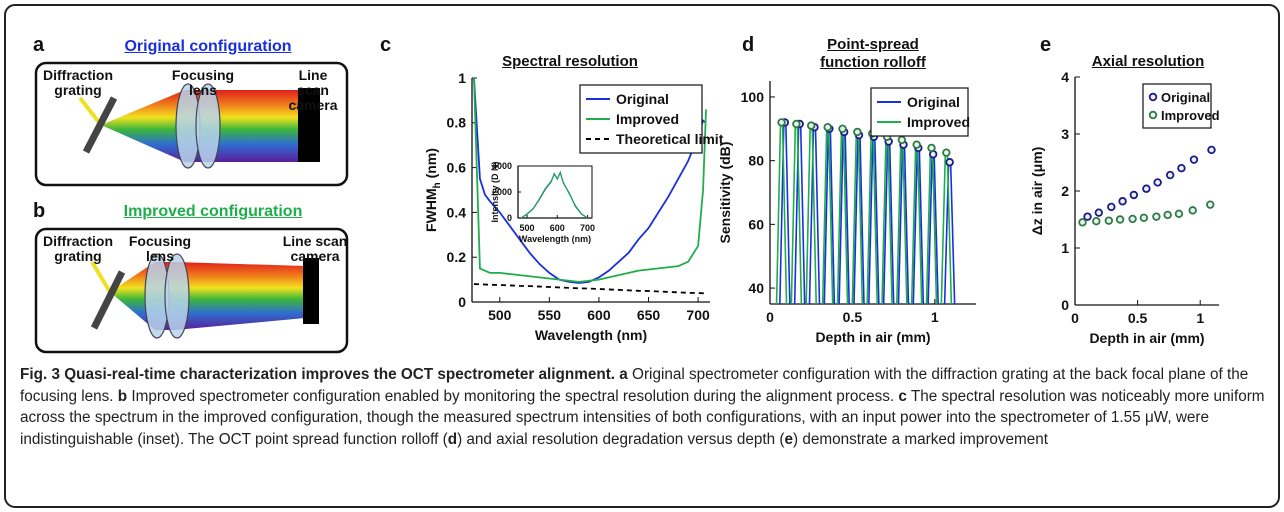 The height and width of the screenshot is (512, 1284). Describe the element at coordinates (386, 45) in the screenshot. I see `panel-label: c` at that location.